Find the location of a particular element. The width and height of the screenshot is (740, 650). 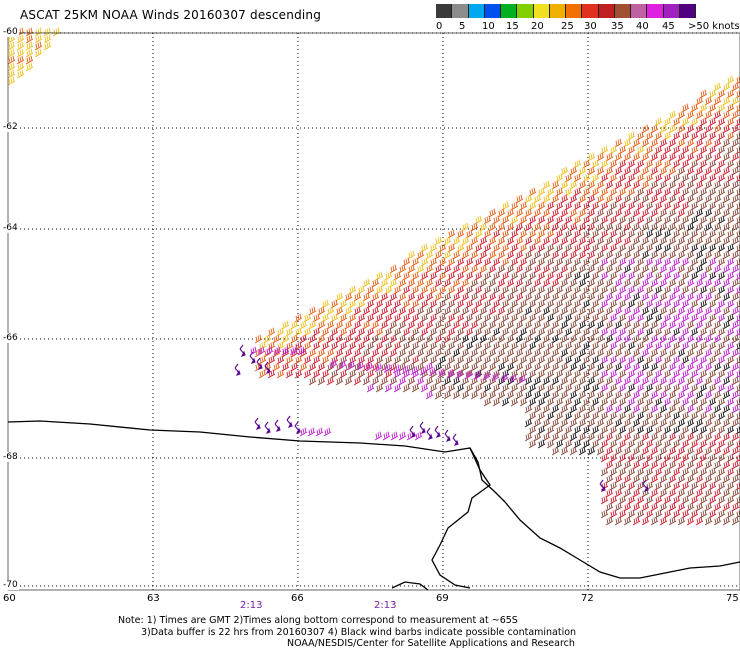

colorbar-swatch is located at coordinates (492, 11).